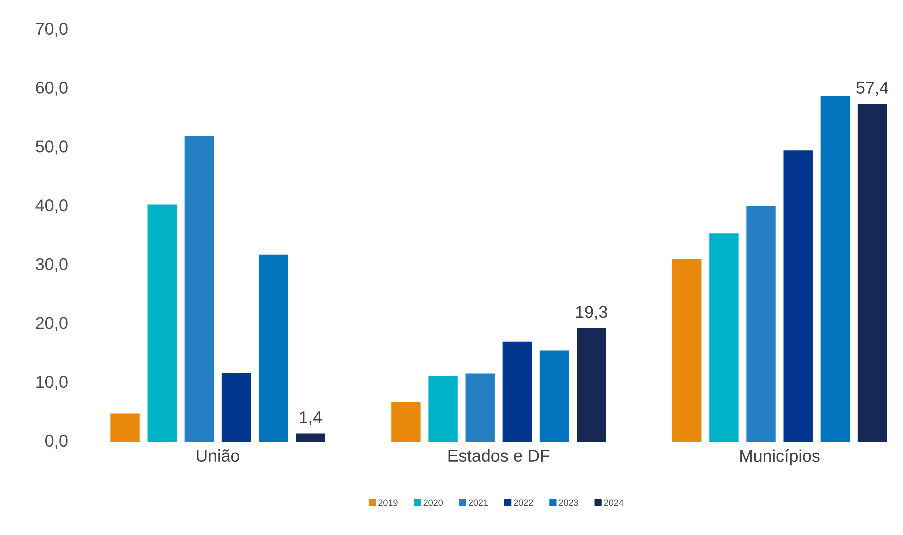 The image size is (903, 535). I want to click on y-tick-label: 20,0, so click(52, 324).